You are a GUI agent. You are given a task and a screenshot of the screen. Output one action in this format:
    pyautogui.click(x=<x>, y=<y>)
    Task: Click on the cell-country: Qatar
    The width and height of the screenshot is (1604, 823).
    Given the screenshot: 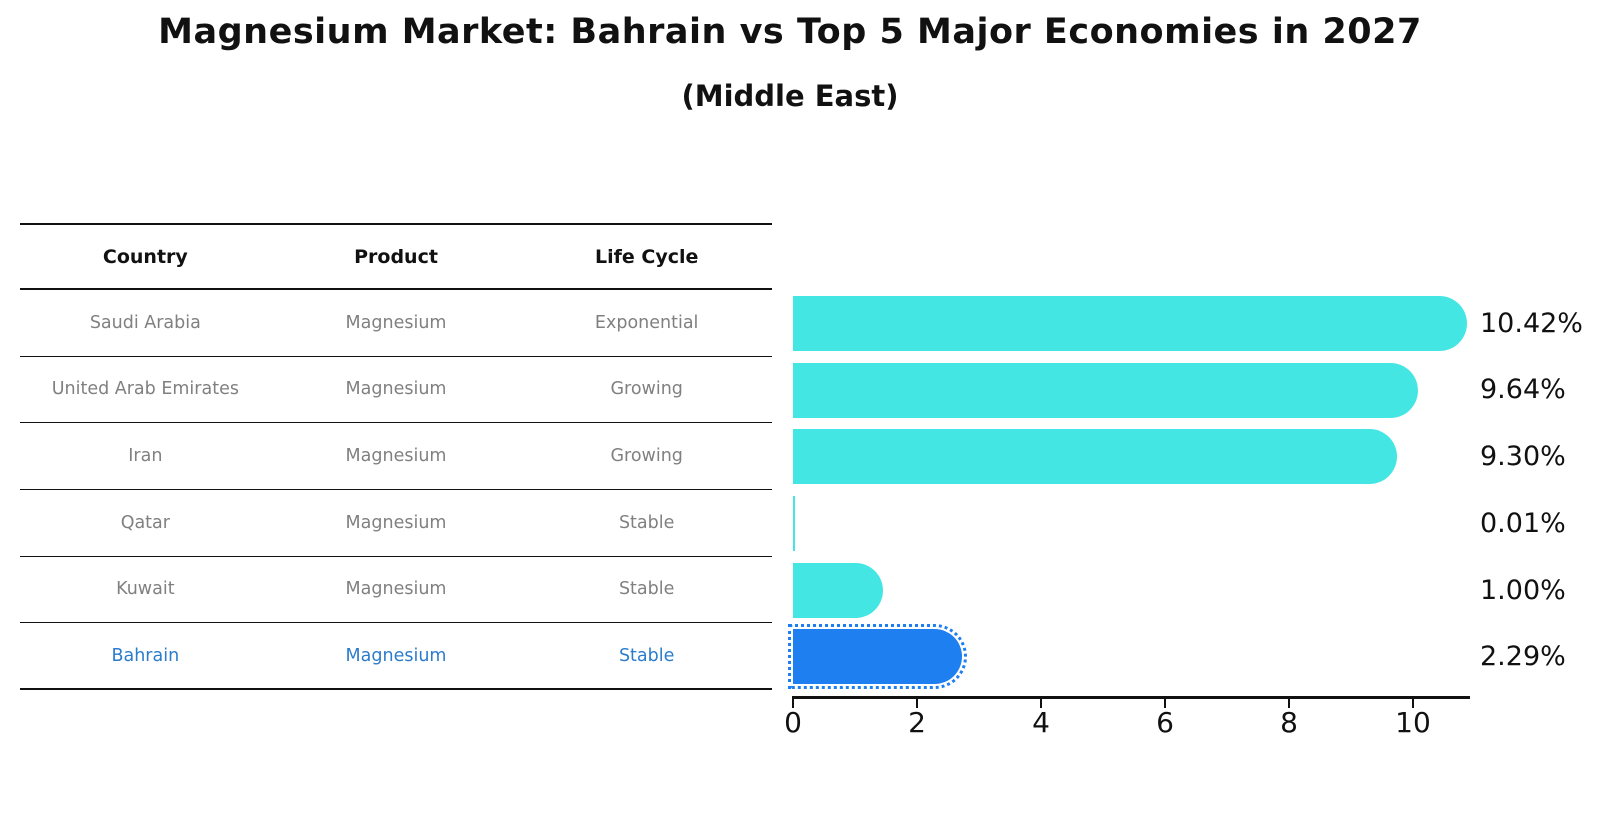 What is the action you would take?
    pyautogui.click(x=145, y=522)
    